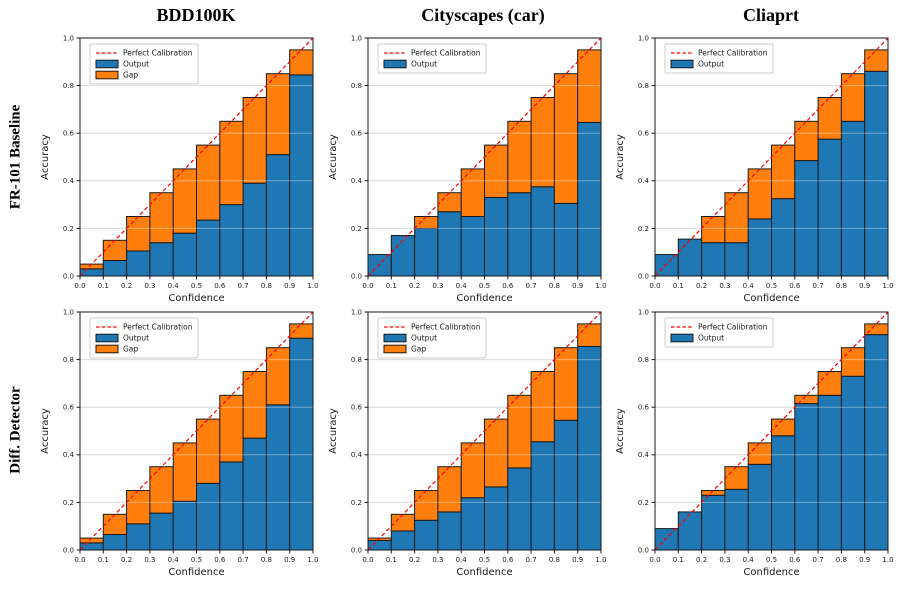  Describe the element at coordinates (130, 75) in the screenshot. I see `legend-label: Gap` at that location.